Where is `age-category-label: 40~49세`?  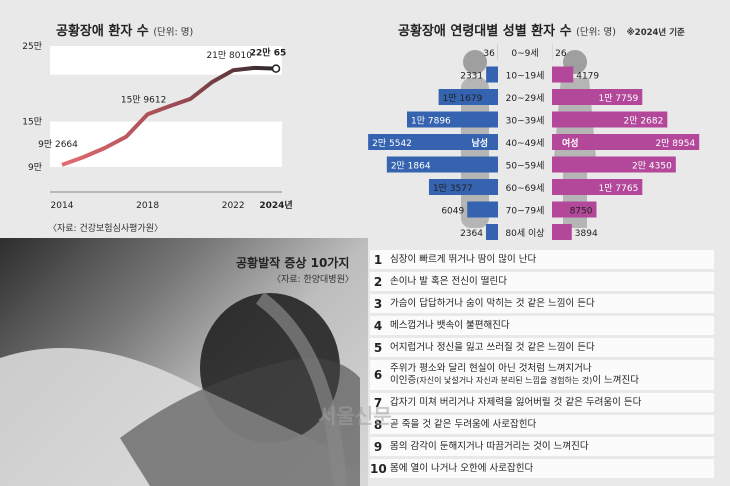 age-category-label: 40~49세 is located at coordinates (525, 143).